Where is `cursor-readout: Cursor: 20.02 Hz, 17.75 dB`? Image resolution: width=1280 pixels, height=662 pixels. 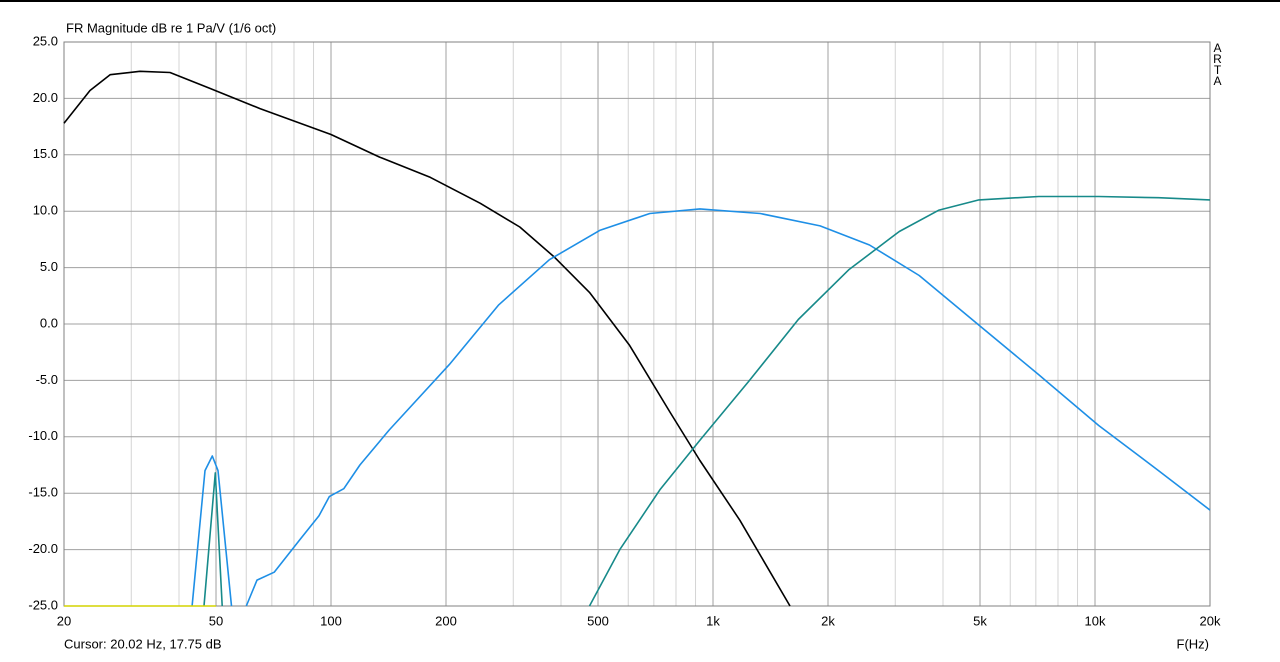 cursor-readout: Cursor: 20.02 Hz, 17.75 dB is located at coordinates (143, 643).